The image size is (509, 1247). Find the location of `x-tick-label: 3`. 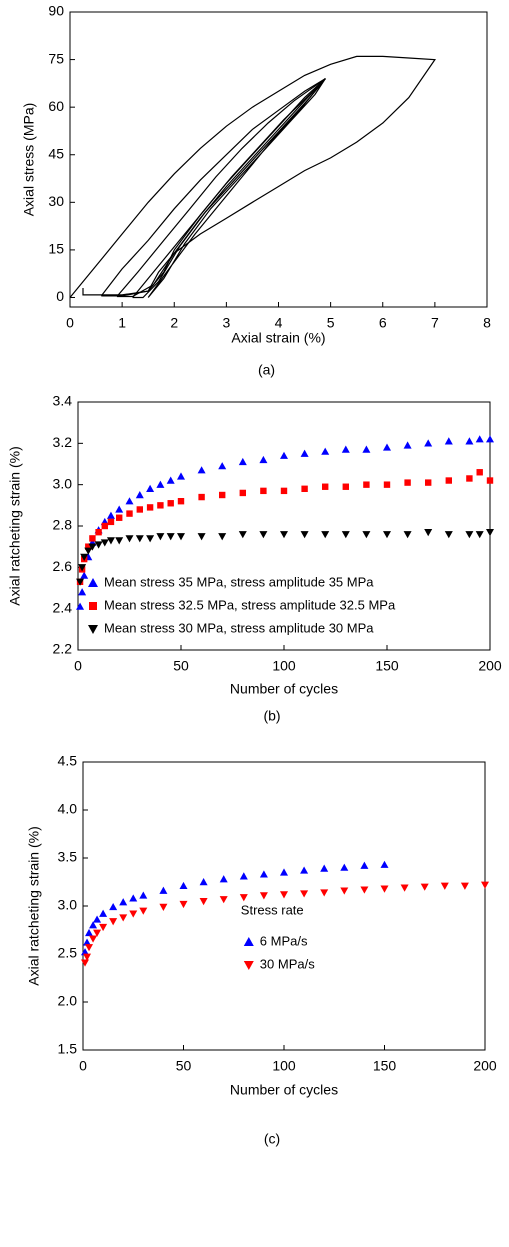

x-tick-label: 3 is located at coordinates (226, 323).